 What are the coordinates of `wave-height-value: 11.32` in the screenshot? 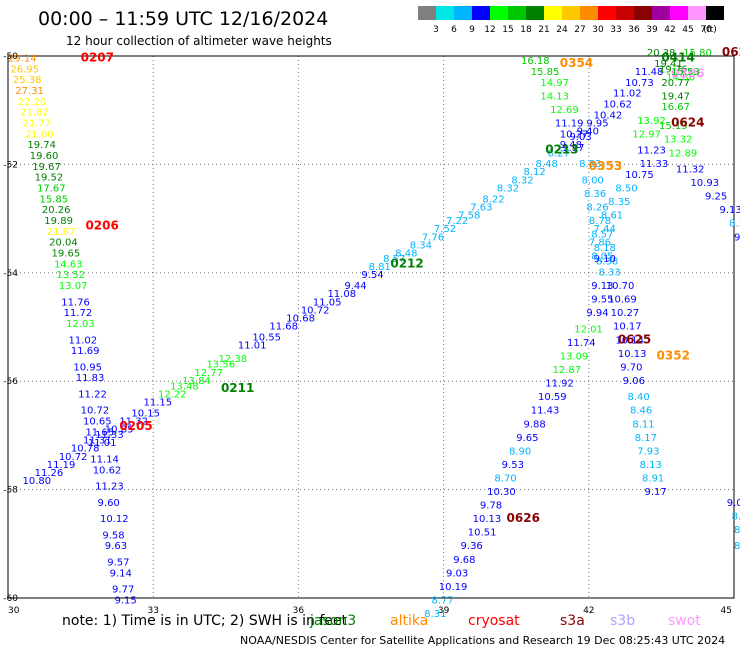 It's located at (690, 170).